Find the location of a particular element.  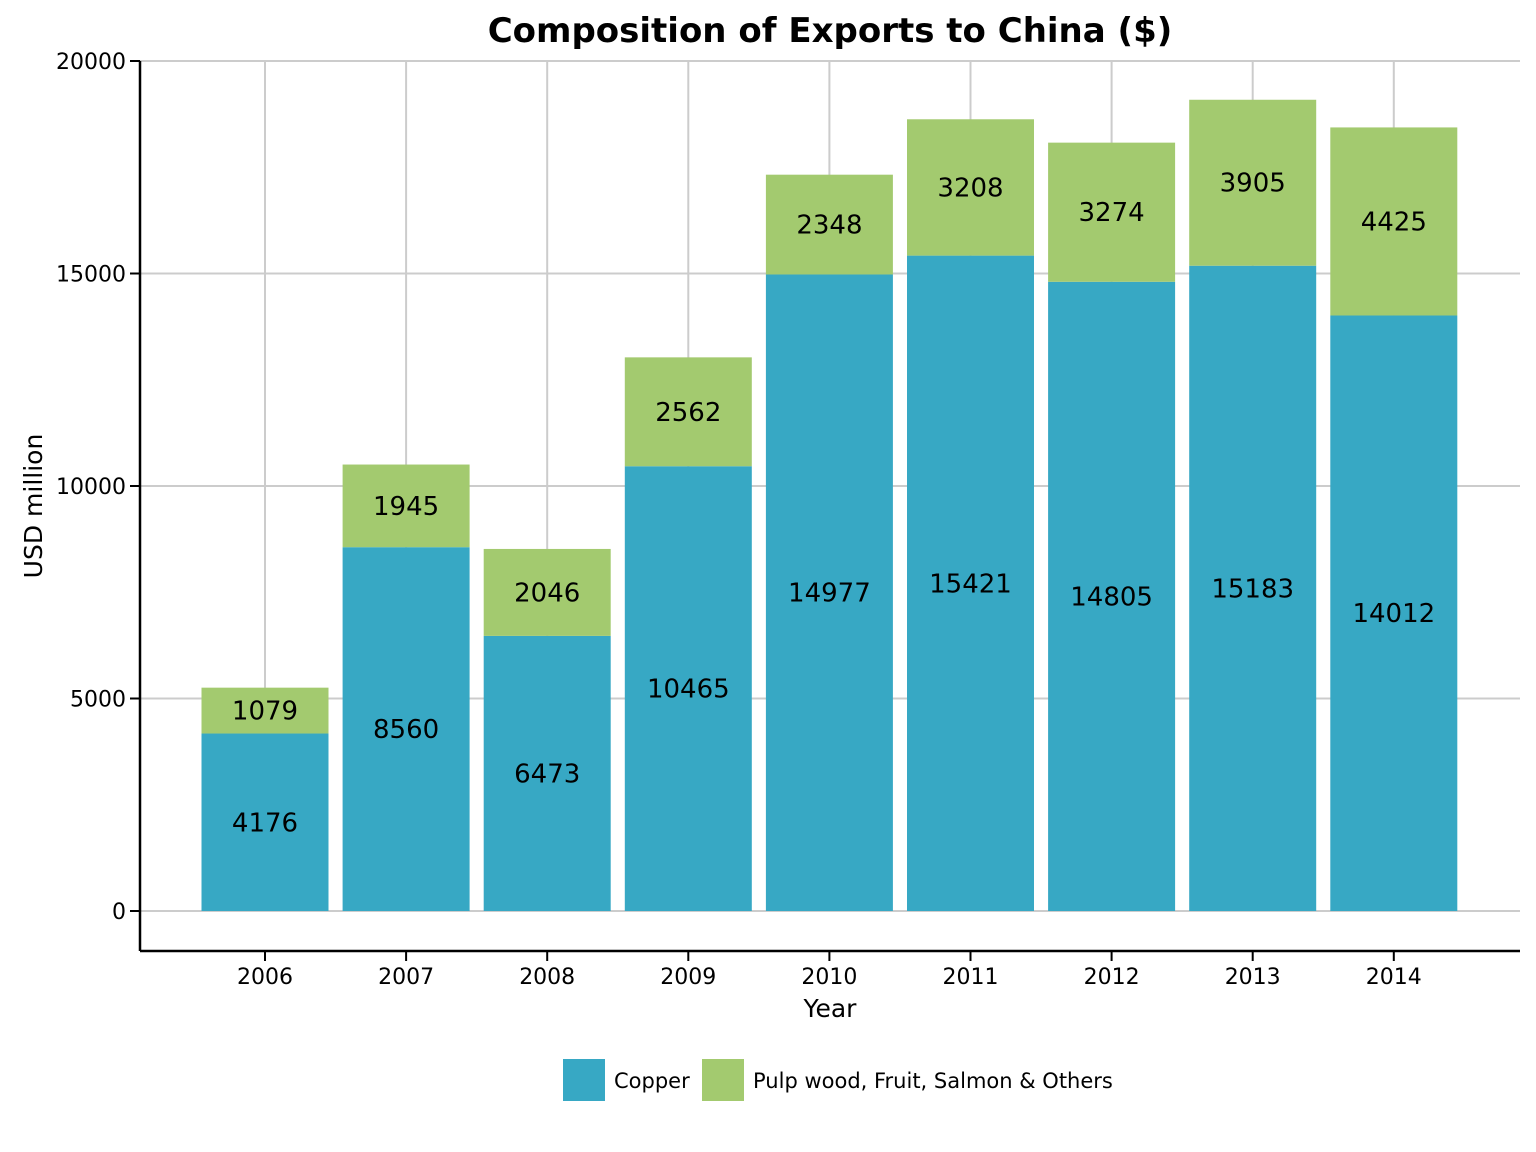

data-label: 2046 is located at coordinates (547, 593).